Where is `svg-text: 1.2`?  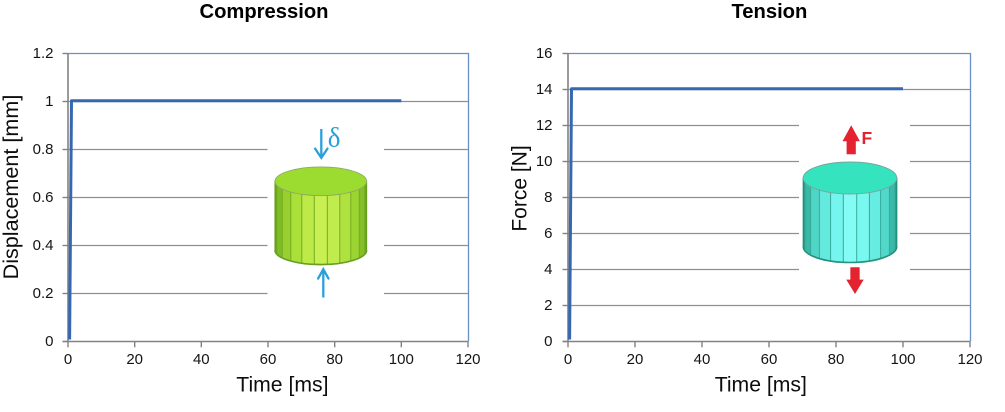
svg-text: 1.2 is located at coordinates (43, 53).